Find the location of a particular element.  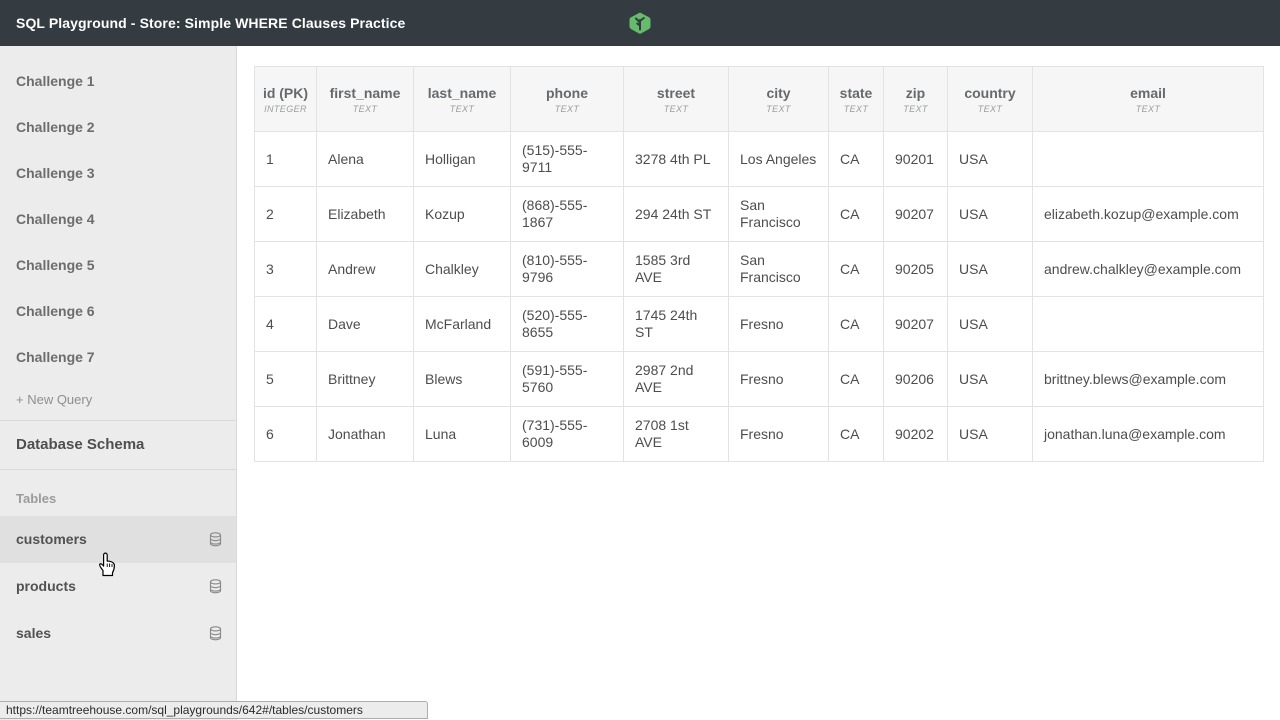

column-name: phone is located at coordinates (567, 92).